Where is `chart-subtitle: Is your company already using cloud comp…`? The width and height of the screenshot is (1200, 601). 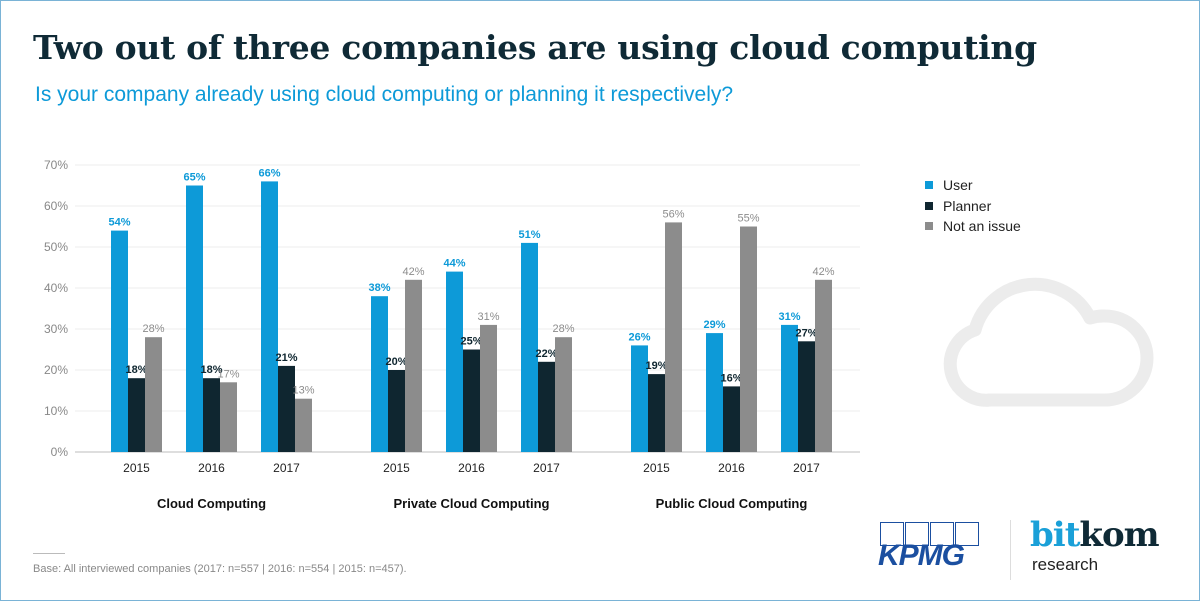 chart-subtitle: Is your company already using cloud comp… is located at coordinates (384, 94).